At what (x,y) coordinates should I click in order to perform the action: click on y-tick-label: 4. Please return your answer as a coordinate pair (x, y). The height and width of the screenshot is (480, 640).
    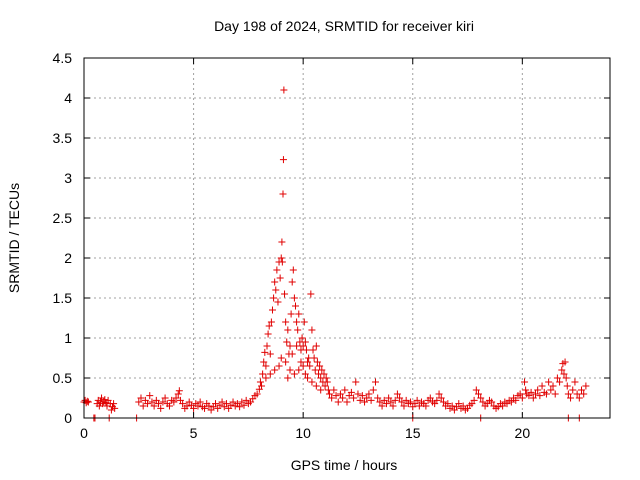
    Looking at the image, I should click on (68, 98).